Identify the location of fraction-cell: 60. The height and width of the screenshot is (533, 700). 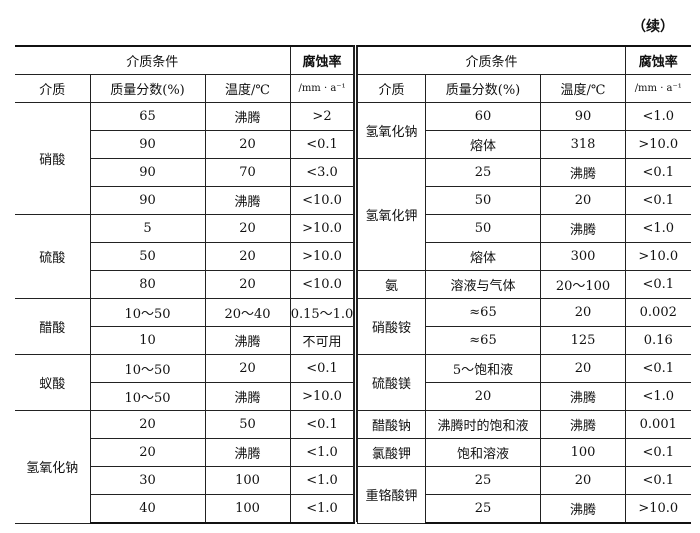
(483, 116).